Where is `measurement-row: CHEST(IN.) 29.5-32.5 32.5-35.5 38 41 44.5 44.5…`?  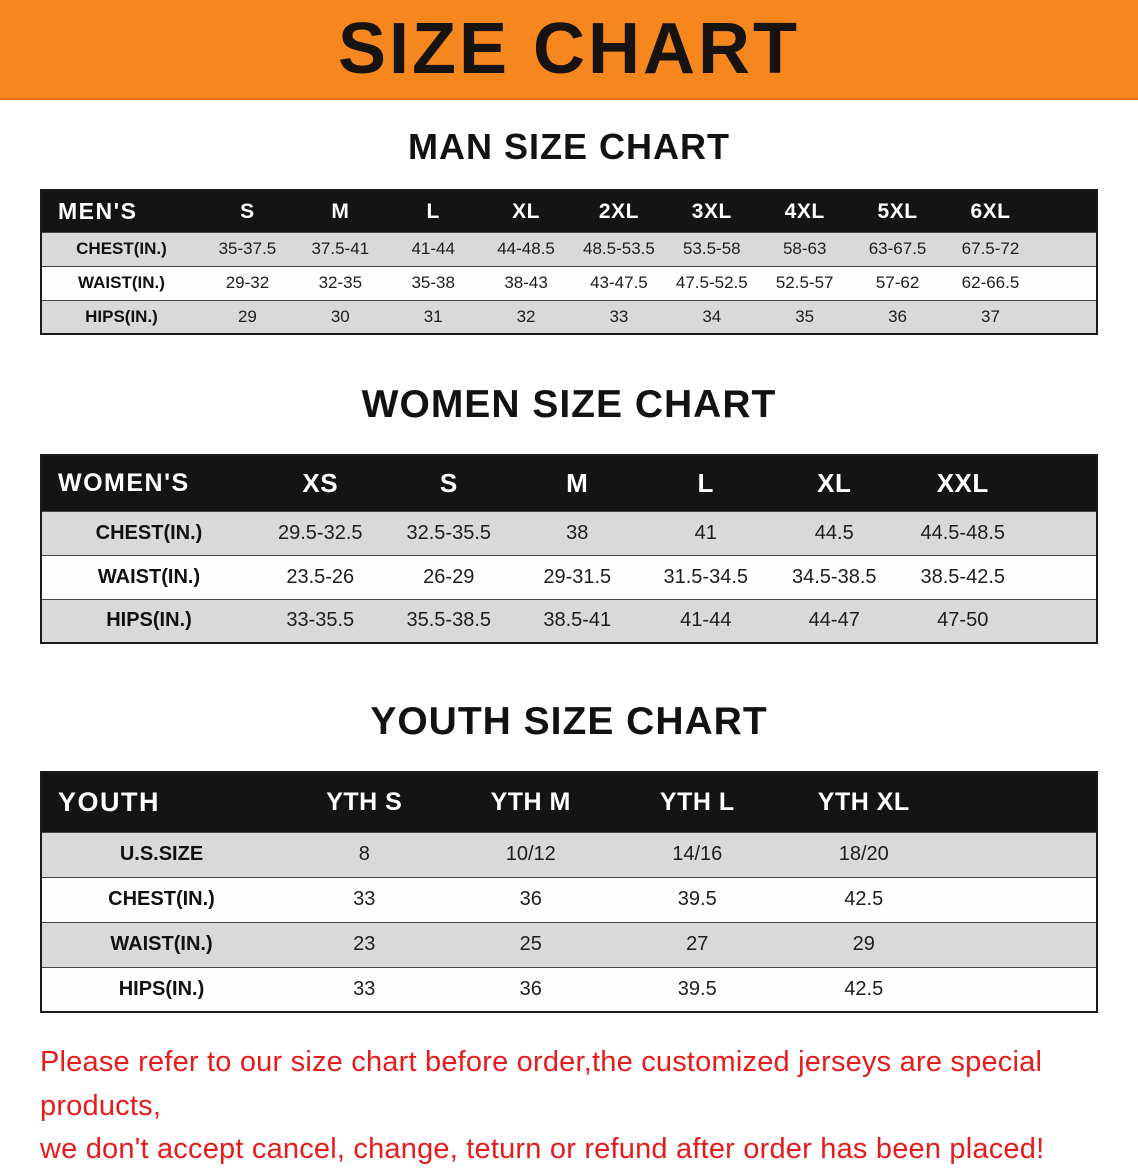
measurement-row: CHEST(IN.) 29.5-32.5 32.5-35.5 38 41 44.5 44.5… is located at coordinates (569, 533).